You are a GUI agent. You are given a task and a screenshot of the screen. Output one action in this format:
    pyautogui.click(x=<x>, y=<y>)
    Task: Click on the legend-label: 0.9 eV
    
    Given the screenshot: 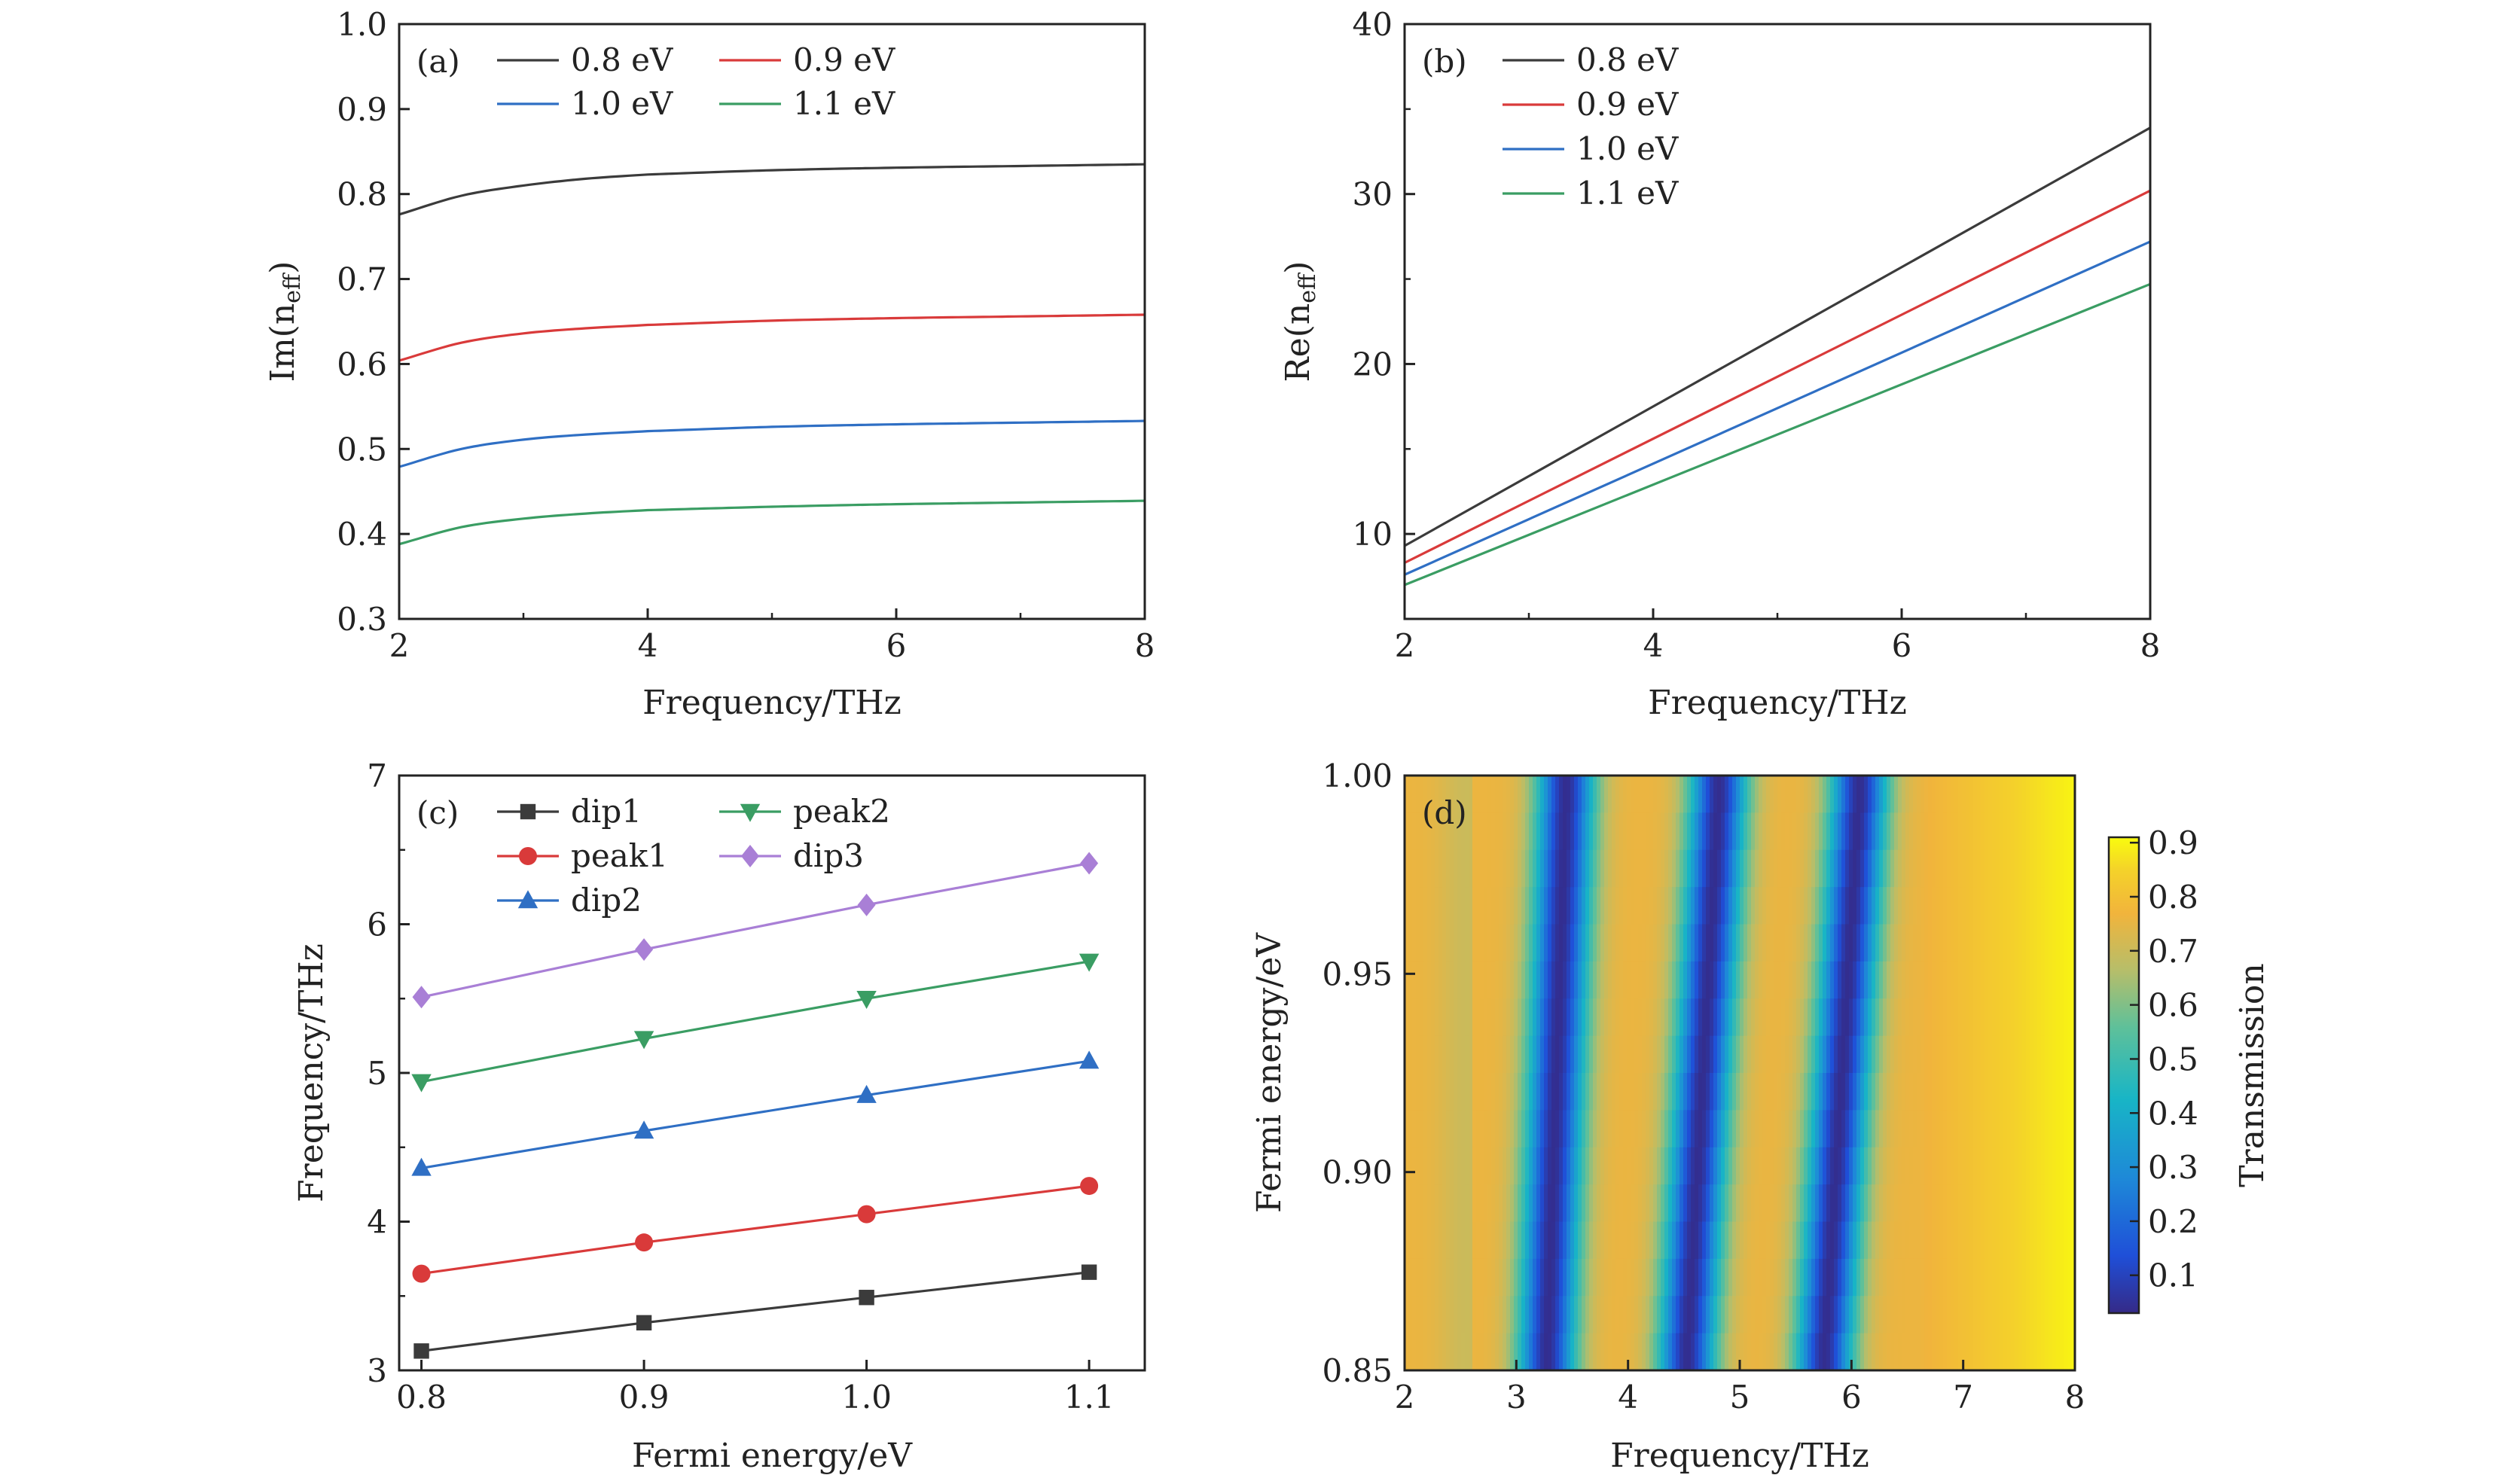 What is the action you would take?
    pyautogui.click(x=1627, y=104)
    